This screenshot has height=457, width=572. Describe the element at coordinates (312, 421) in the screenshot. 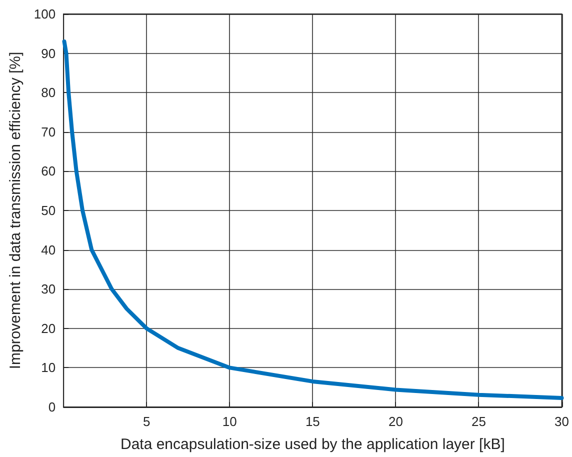

I see `x-tick-label: 15` at that location.